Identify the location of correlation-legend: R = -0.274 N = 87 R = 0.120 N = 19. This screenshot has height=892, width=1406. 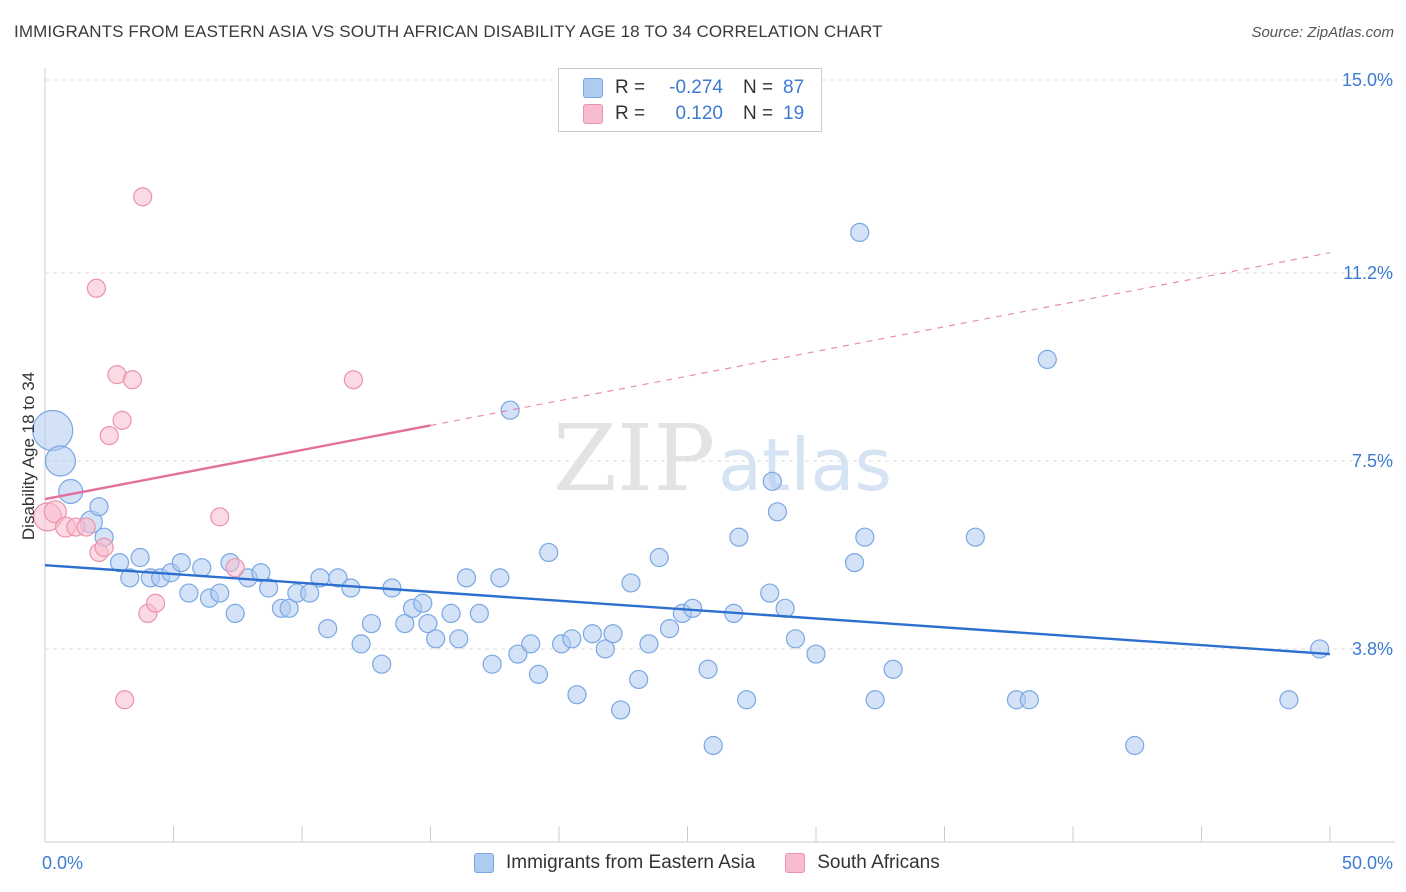
(690, 100).